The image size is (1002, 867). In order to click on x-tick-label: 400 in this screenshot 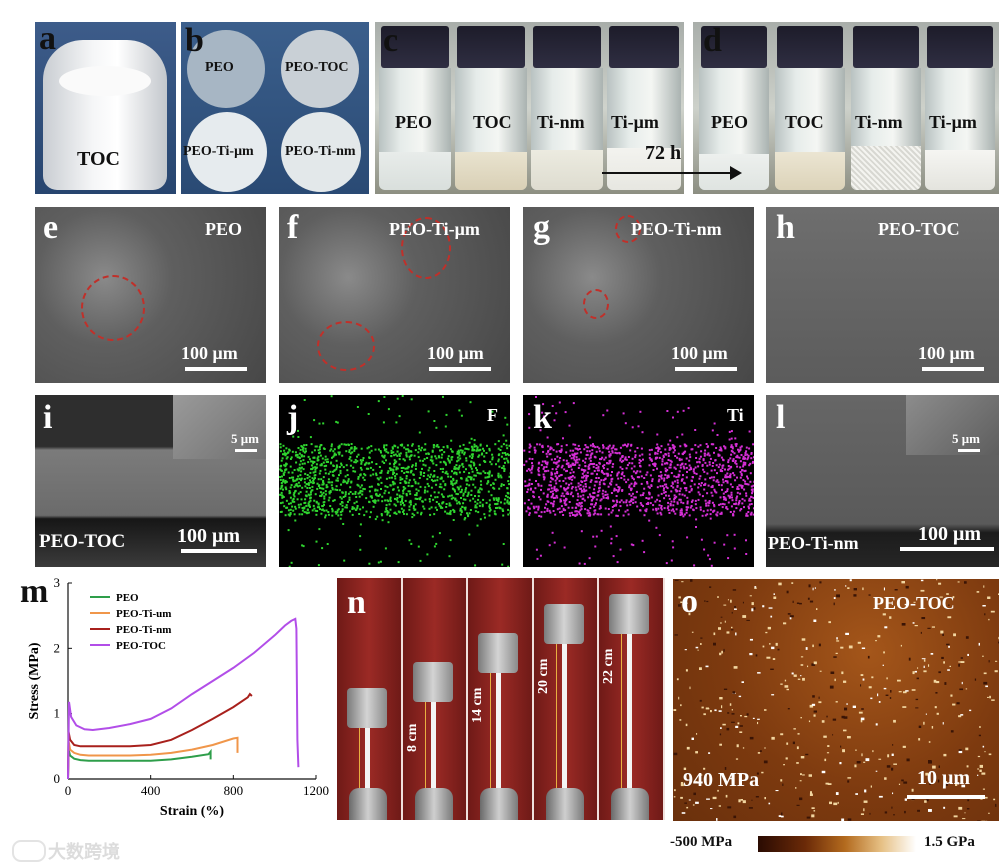, I will do `click(151, 790)`.